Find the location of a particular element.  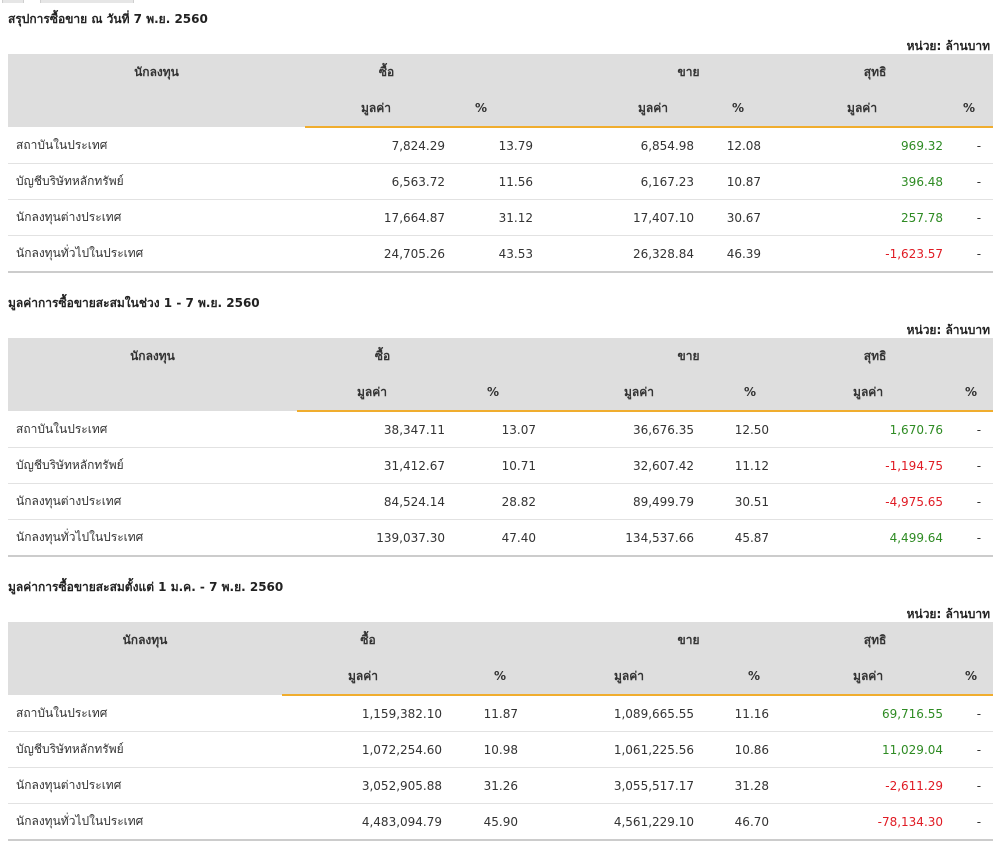

net-value: -1,194.75 is located at coordinates (899, 465).